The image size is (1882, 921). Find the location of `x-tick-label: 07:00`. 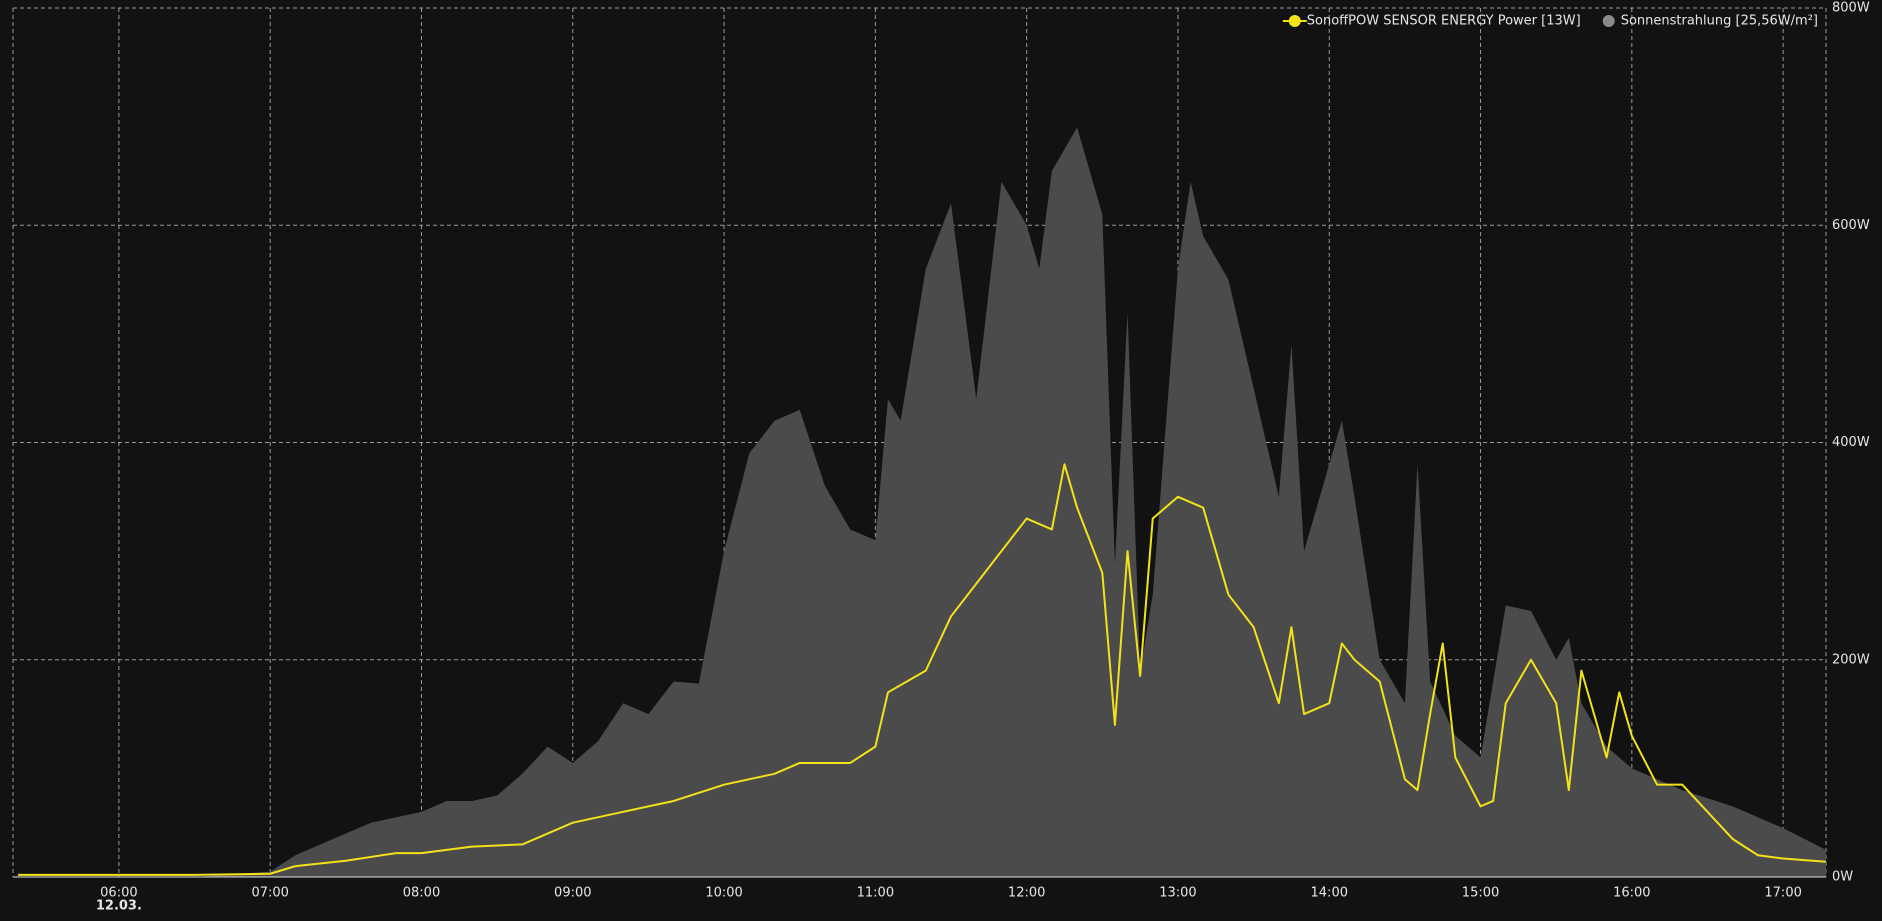

x-tick-label: 07:00 is located at coordinates (269, 893).